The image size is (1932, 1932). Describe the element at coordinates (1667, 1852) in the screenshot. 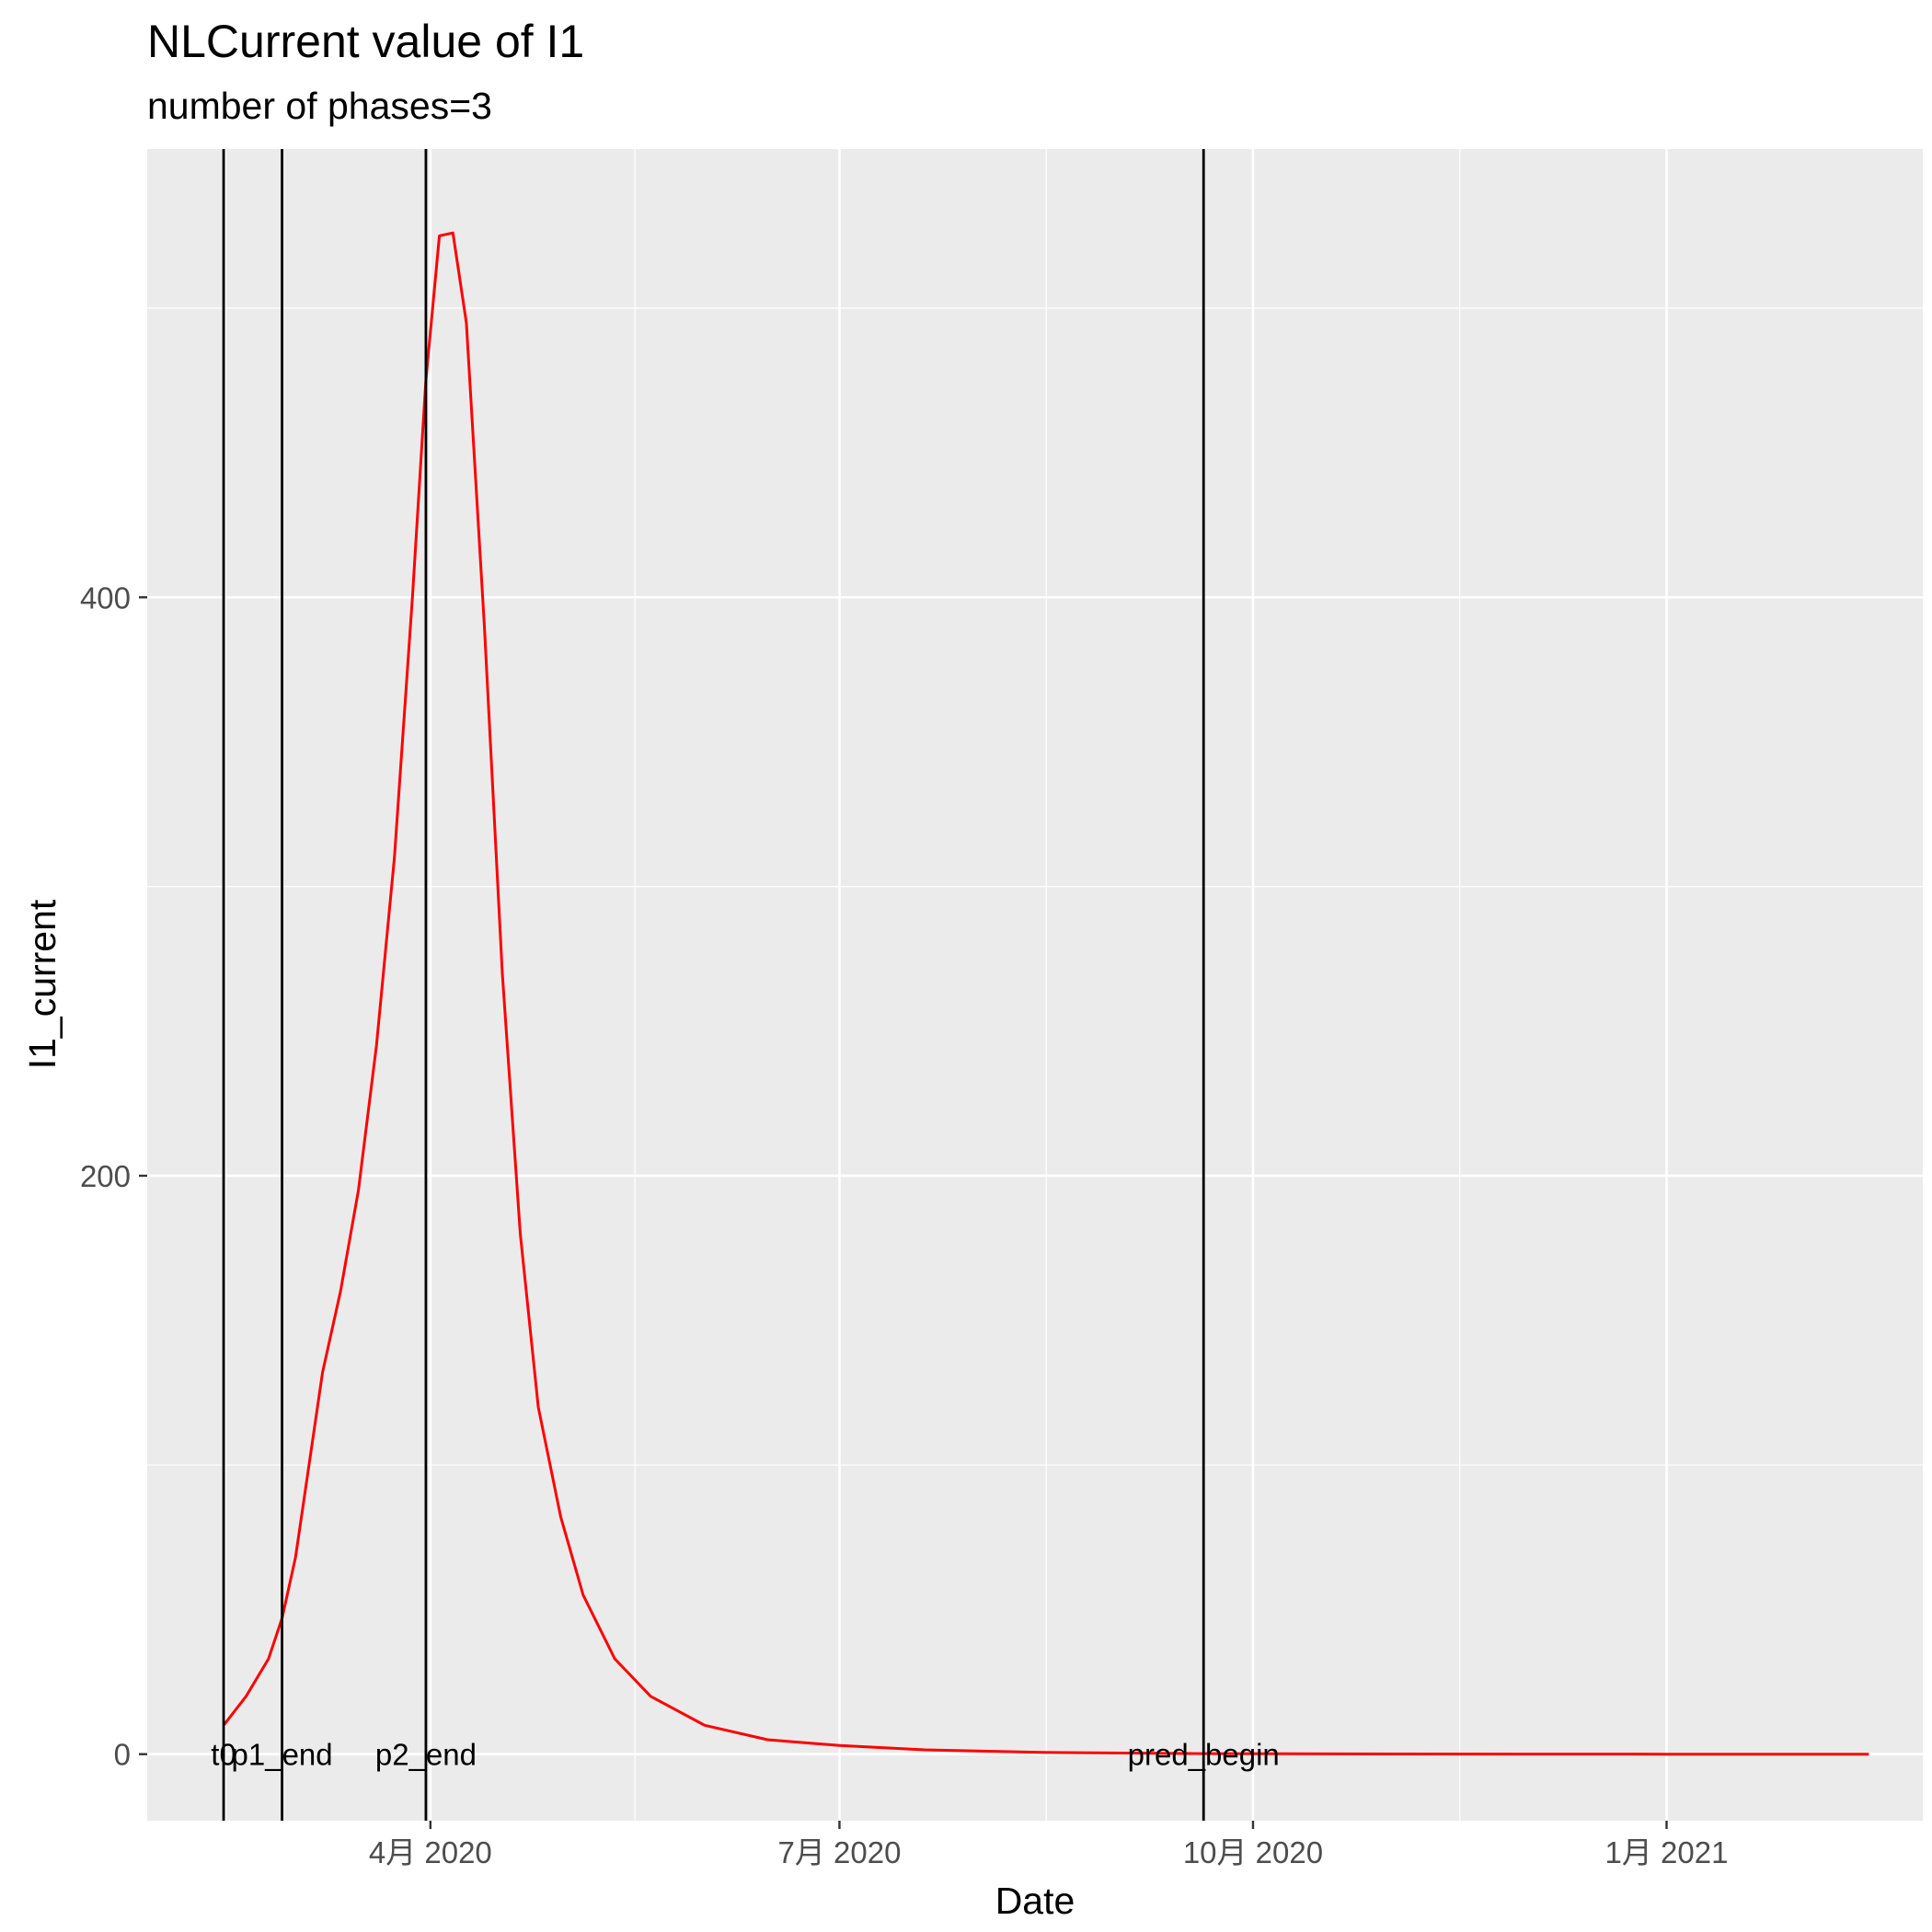

I see `x-tick-label: 1月 2021` at that location.